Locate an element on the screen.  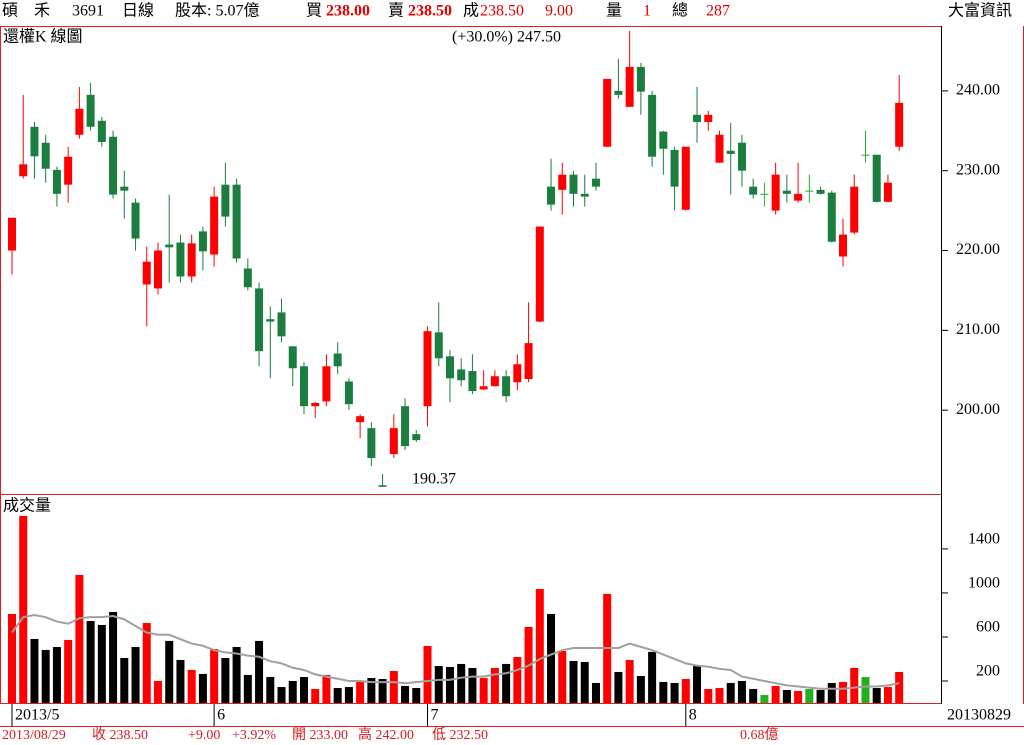
volume-ma-line is located at coordinates (455, 651).